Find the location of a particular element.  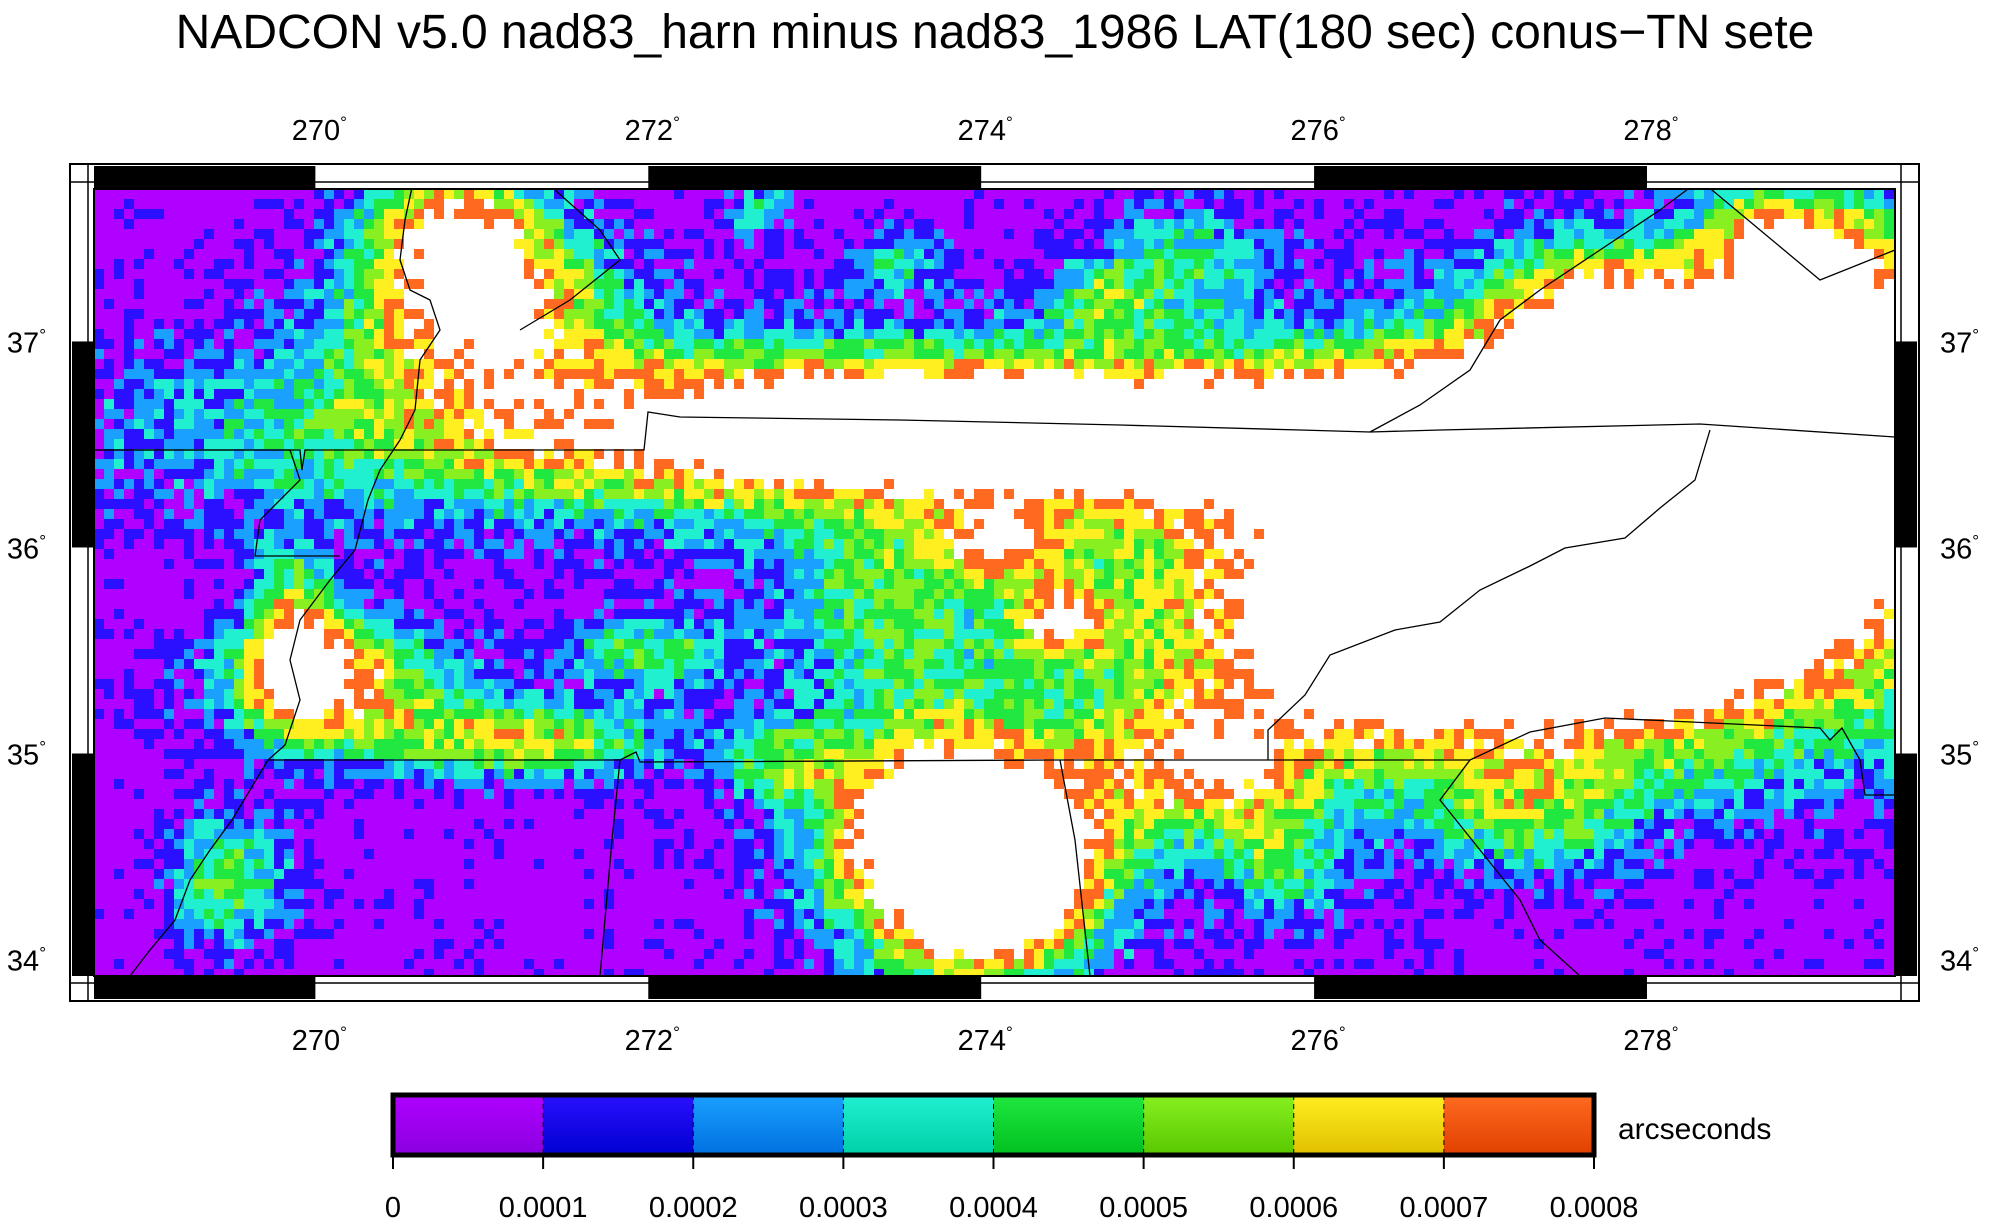

lon-tick-labels-top: 270° 272° 274° 276° 278° is located at coordinates (985, 130).